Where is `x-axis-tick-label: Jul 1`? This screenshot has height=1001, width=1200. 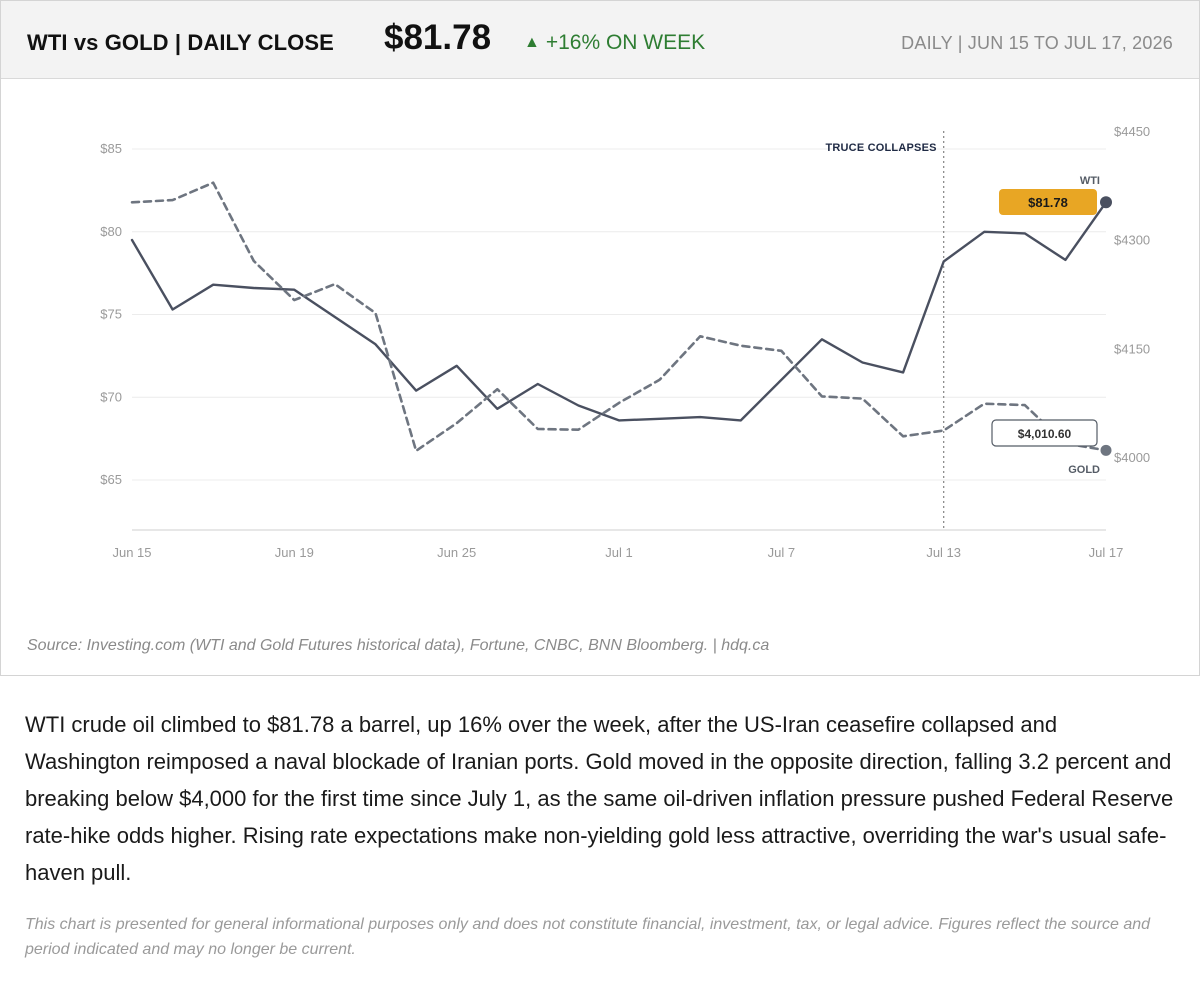
x-axis-tick-label: Jul 1 is located at coordinates (618, 552).